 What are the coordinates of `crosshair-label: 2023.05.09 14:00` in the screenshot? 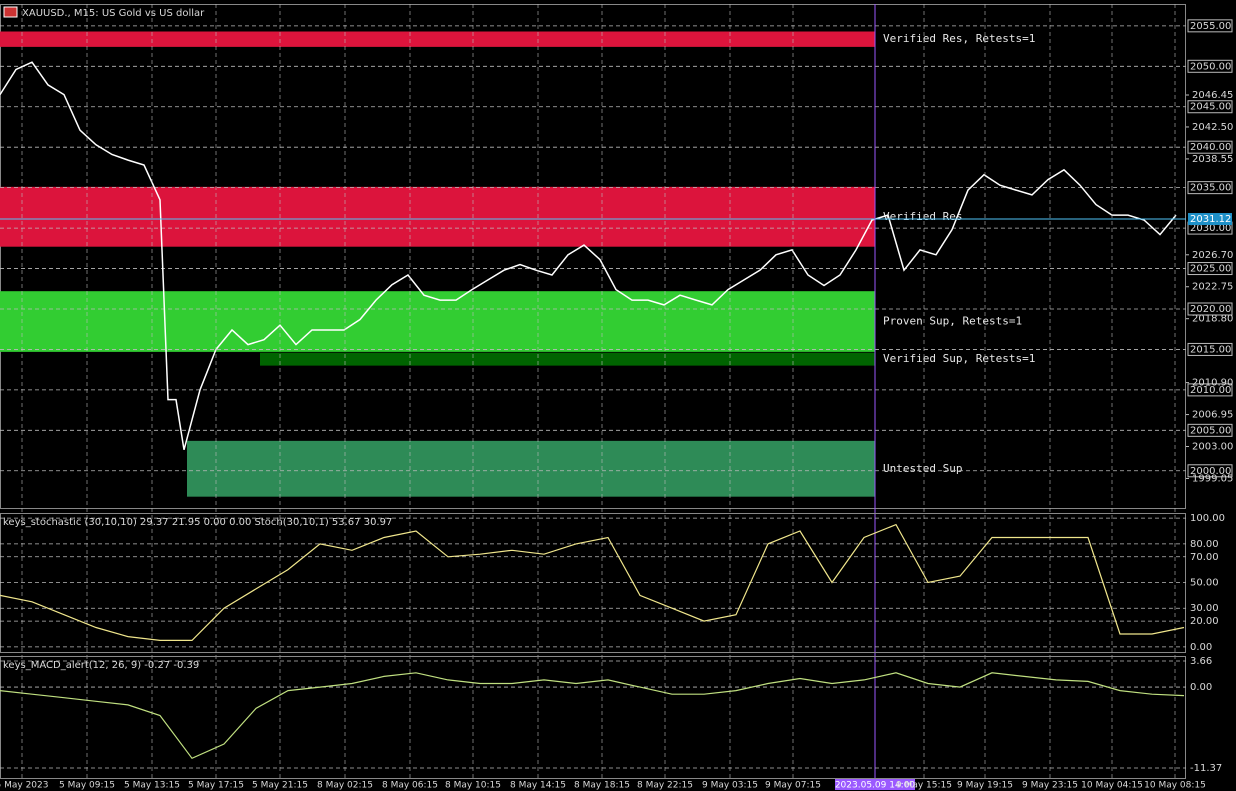 It's located at (875, 786).